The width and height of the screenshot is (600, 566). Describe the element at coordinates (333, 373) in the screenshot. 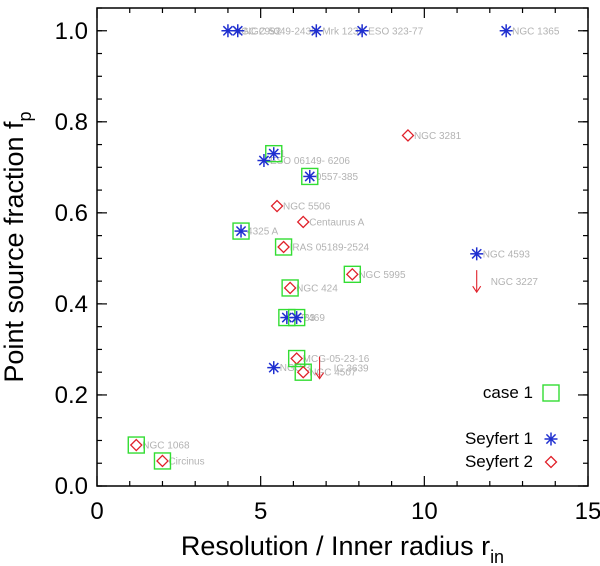

I see `point-label: NGC 4507` at that location.